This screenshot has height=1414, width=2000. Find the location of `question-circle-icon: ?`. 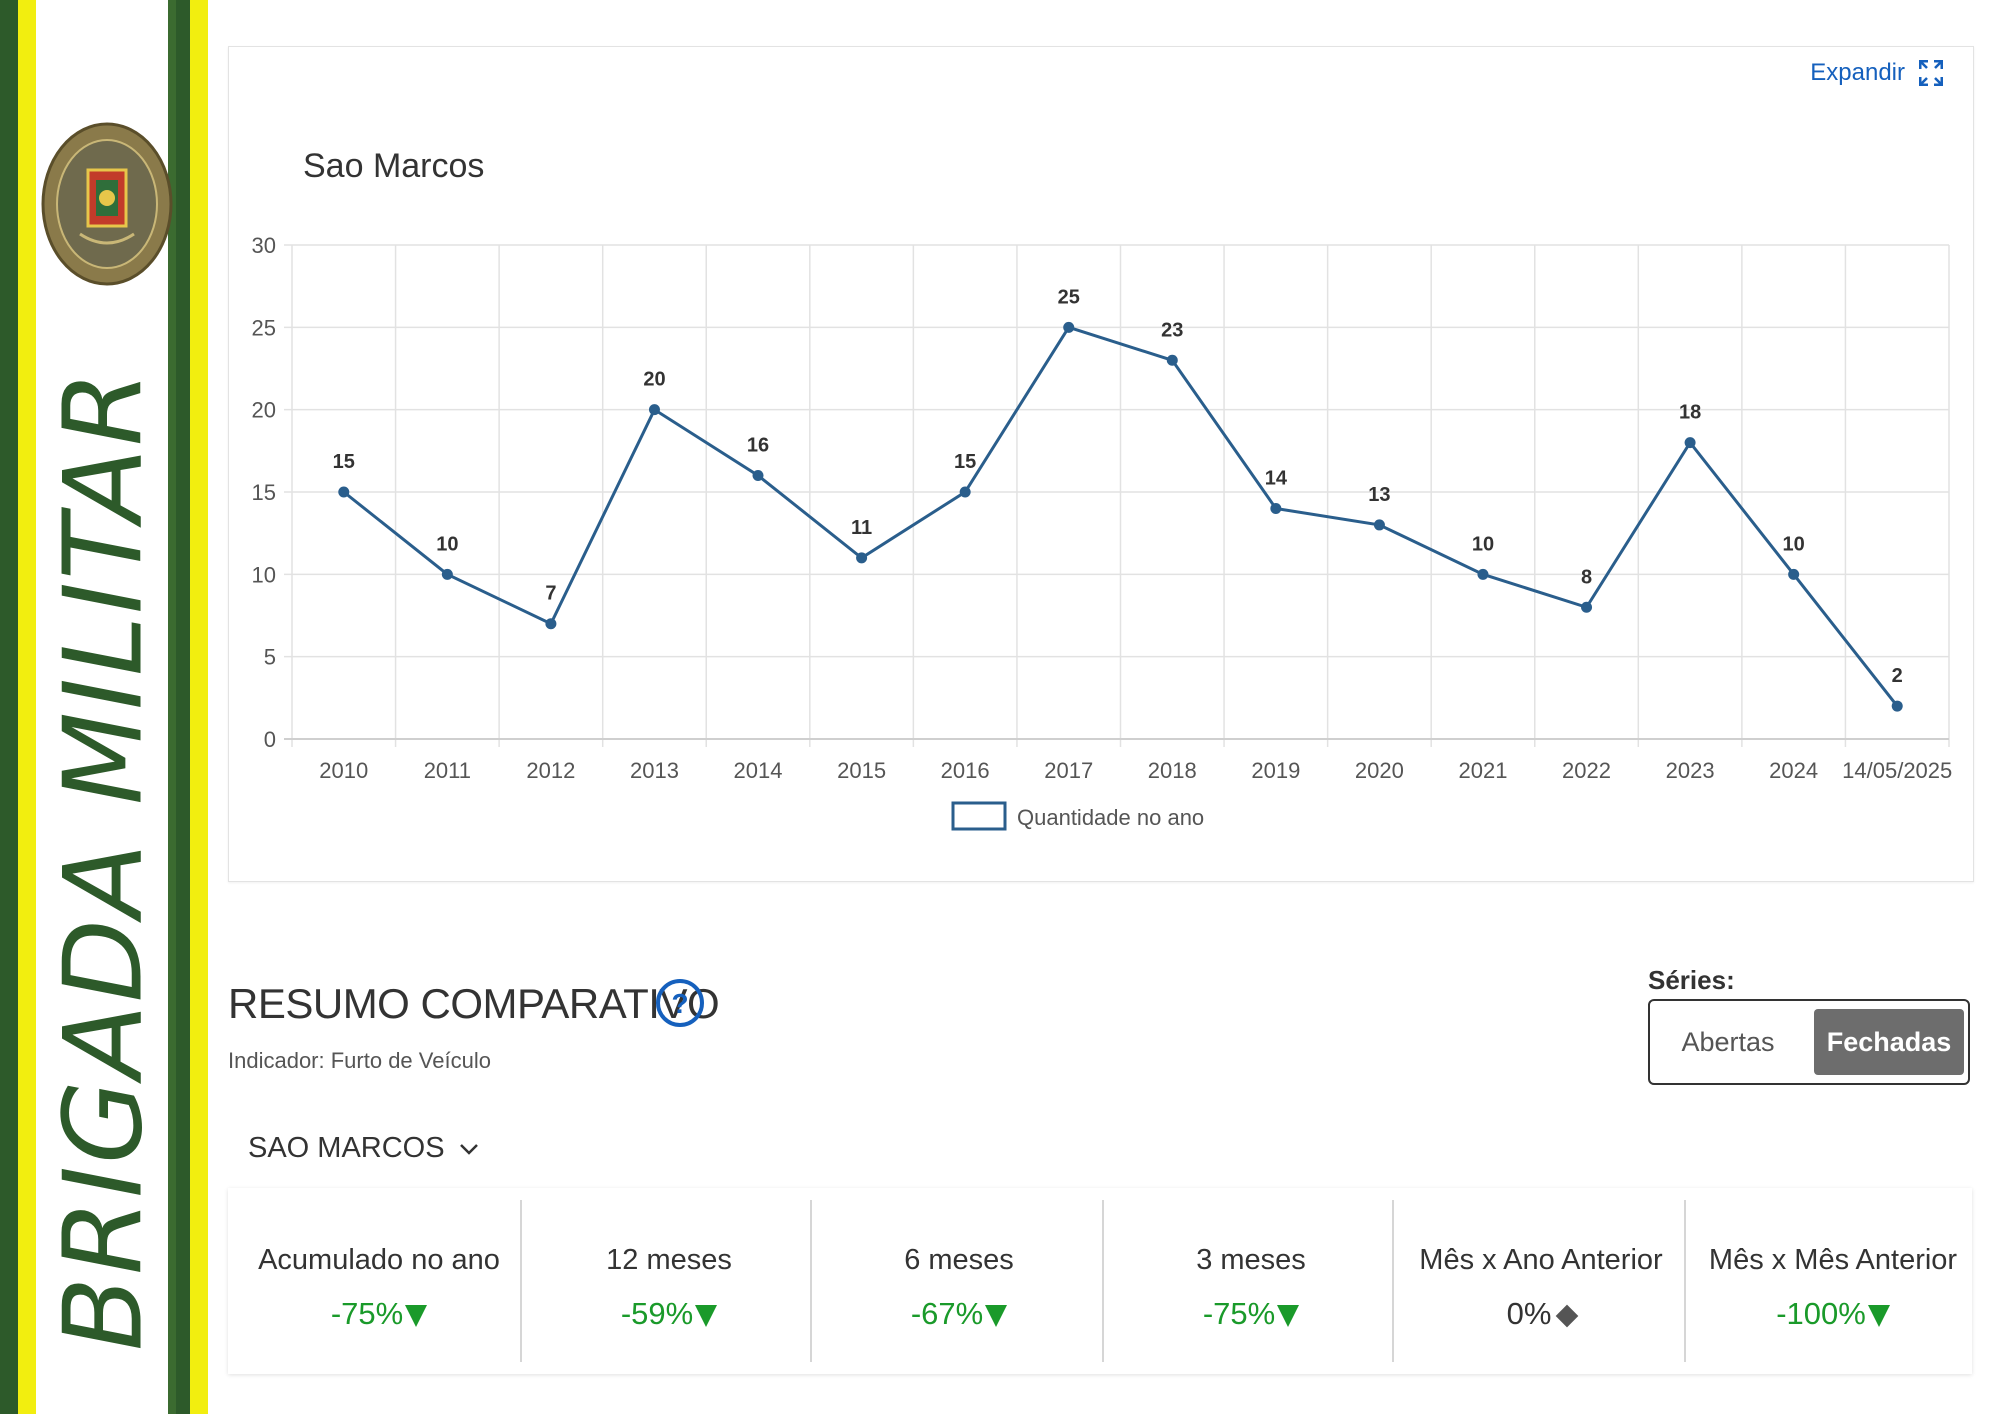

question-circle-icon: ? is located at coordinates (680, 1003).